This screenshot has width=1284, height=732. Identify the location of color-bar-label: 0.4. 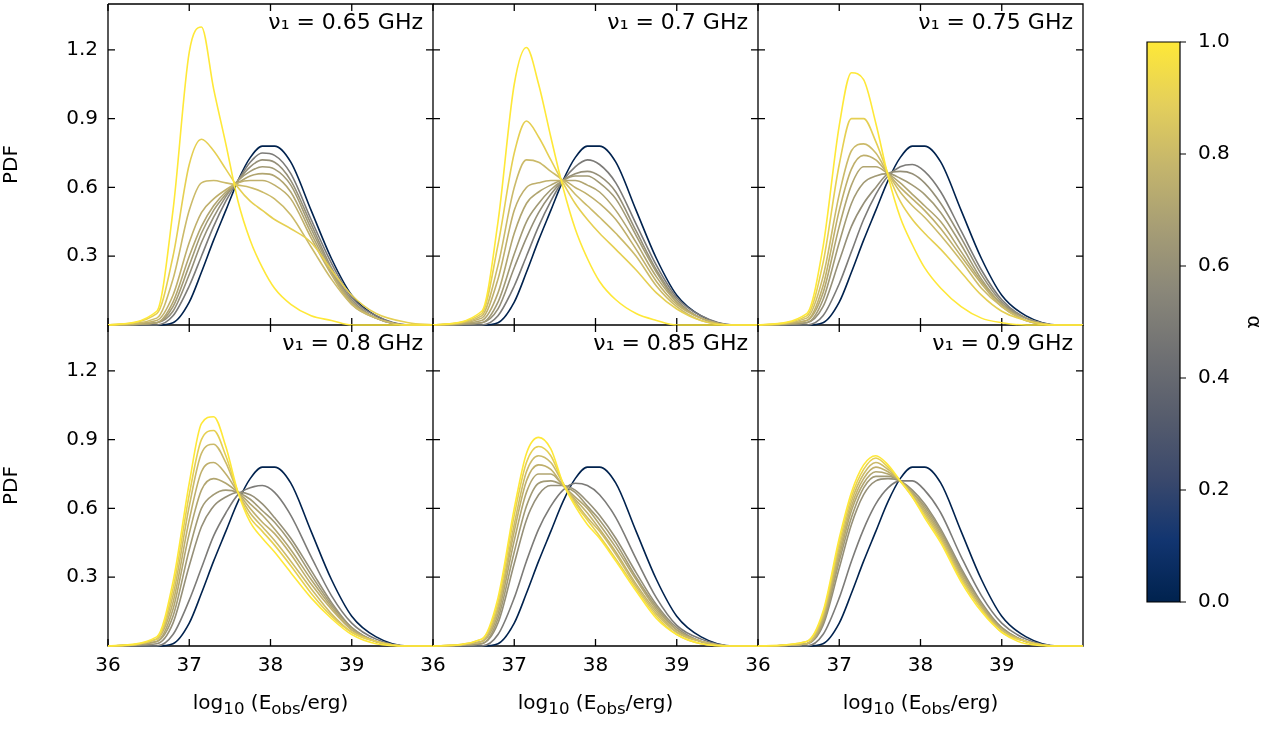
(1214, 376).